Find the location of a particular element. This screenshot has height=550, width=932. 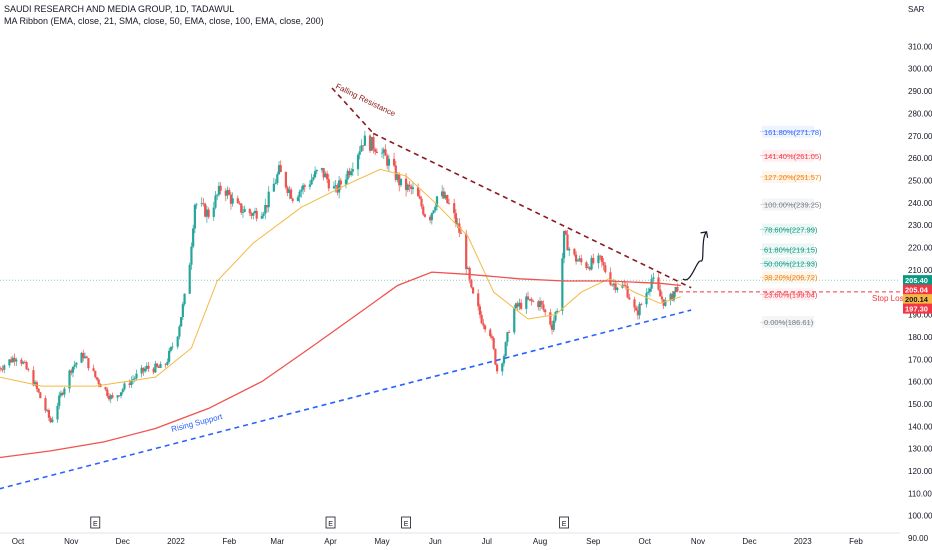

fib-level-bg is located at coordinates (788, 322).